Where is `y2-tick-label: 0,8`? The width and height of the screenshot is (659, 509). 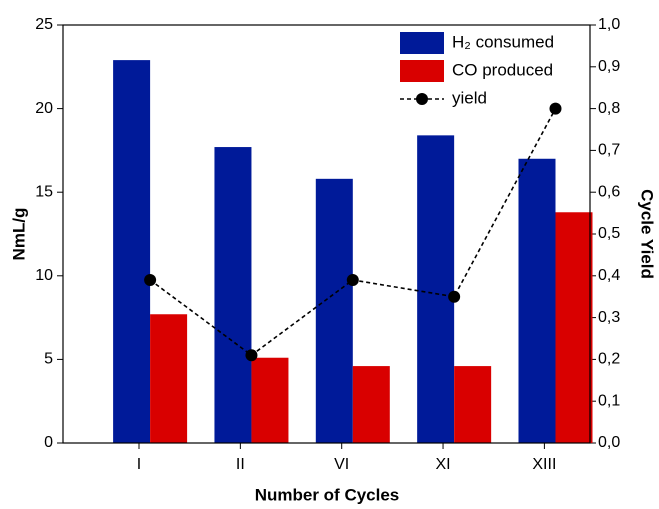
y2-tick-label: 0,8 is located at coordinates (609, 108).